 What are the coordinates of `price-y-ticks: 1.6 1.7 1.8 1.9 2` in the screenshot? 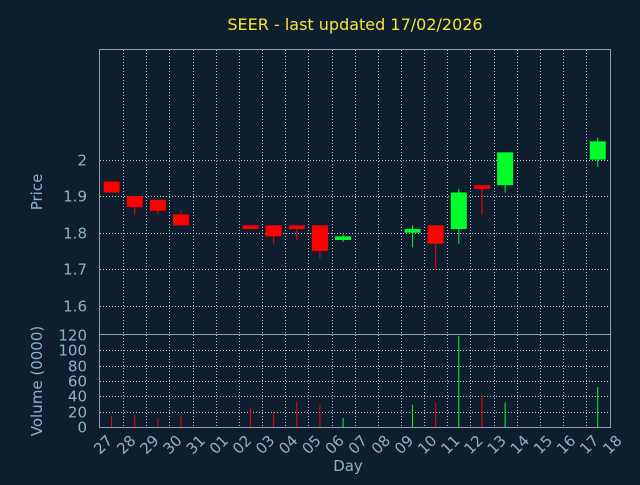 It's located at (75, 234).